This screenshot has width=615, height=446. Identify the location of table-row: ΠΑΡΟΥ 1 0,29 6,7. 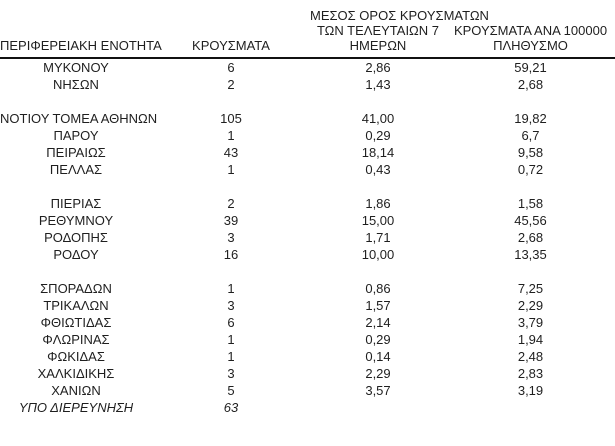
(307, 135).